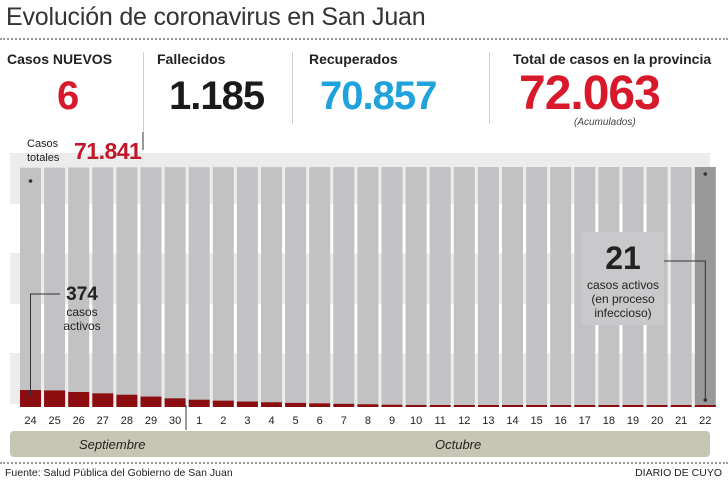 The image size is (728, 487). Describe the element at coordinates (464, 421) in the screenshot. I see `x-tick-label: 12` at that location.